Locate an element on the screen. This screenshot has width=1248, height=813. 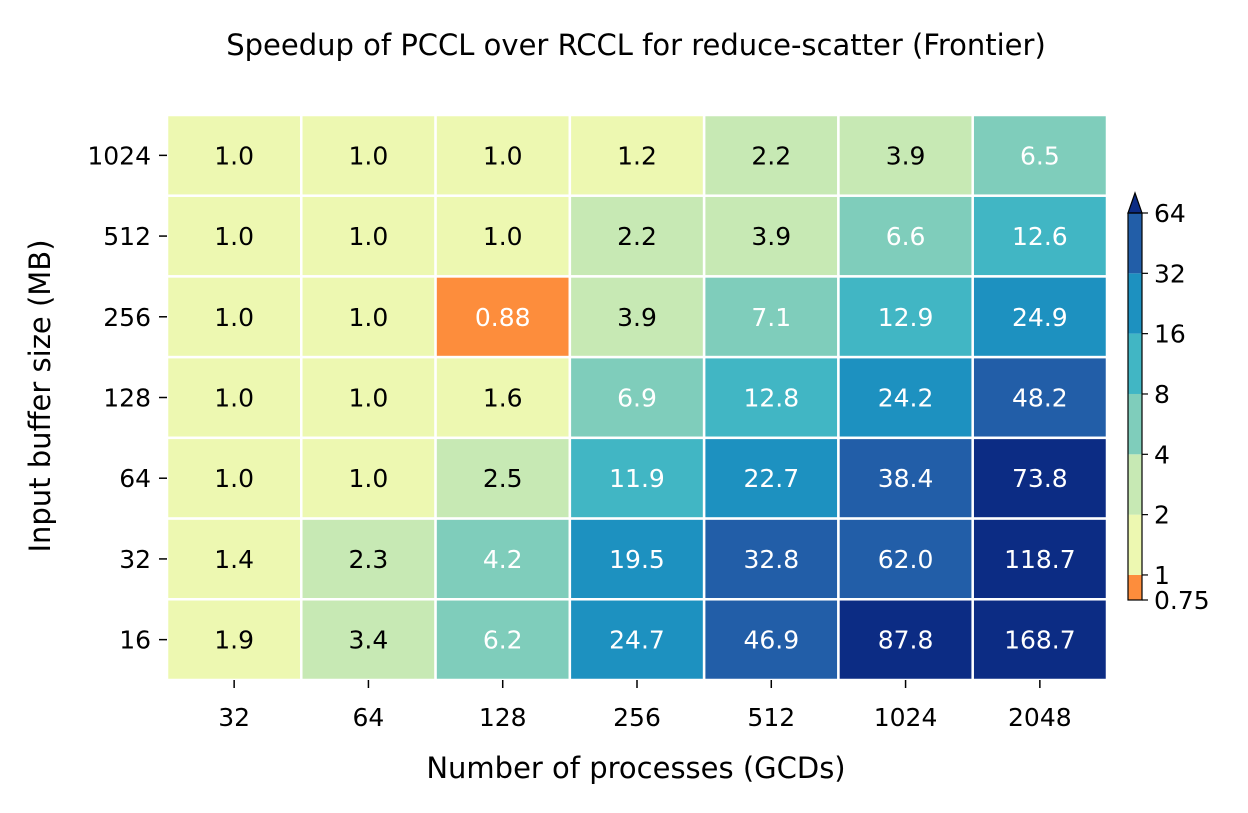
cell-value-label: 0.88 is located at coordinates (503, 317).